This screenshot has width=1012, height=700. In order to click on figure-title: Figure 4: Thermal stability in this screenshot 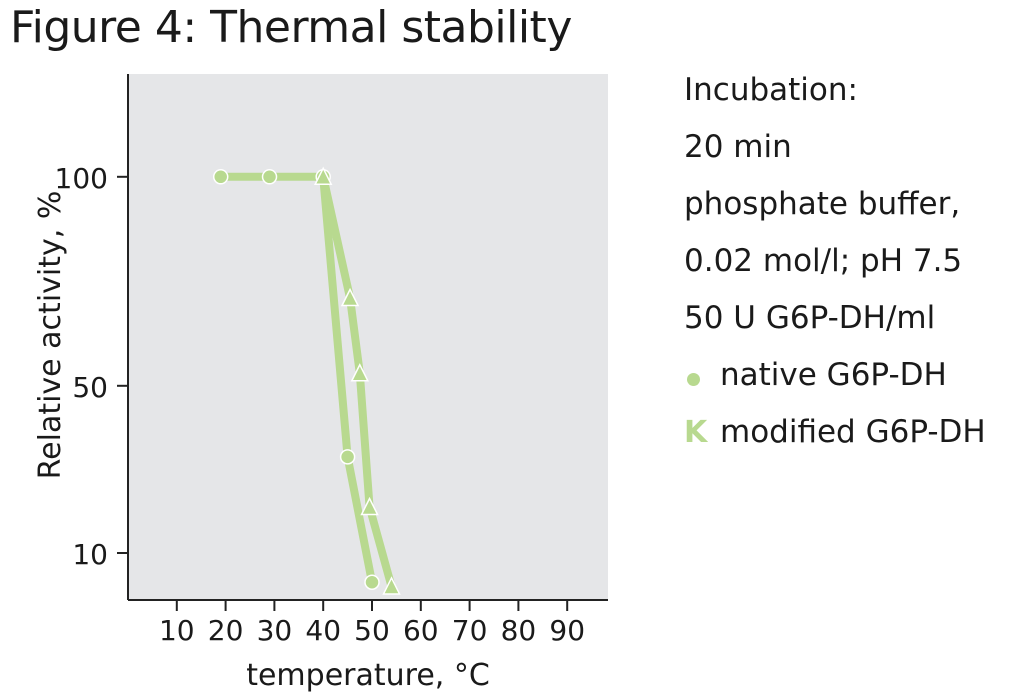, I will do `click(291, 27)`.